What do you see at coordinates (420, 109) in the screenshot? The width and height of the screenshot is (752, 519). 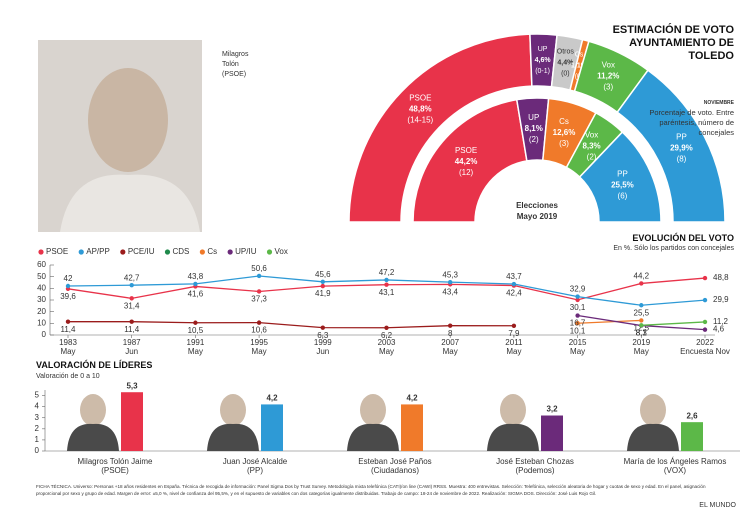 I see `value-label: 48,8%` at bounding box center [420, 109].